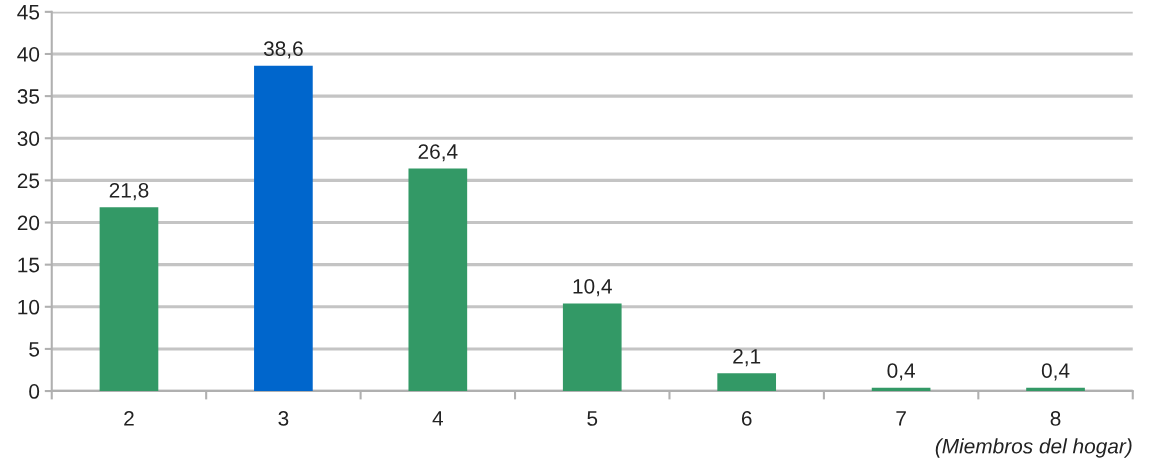 This screenshot has height=474, width=1150. Describe the element at coordinates (747, 357) in the screenshot. I see `data-label: 2,1` at that location.